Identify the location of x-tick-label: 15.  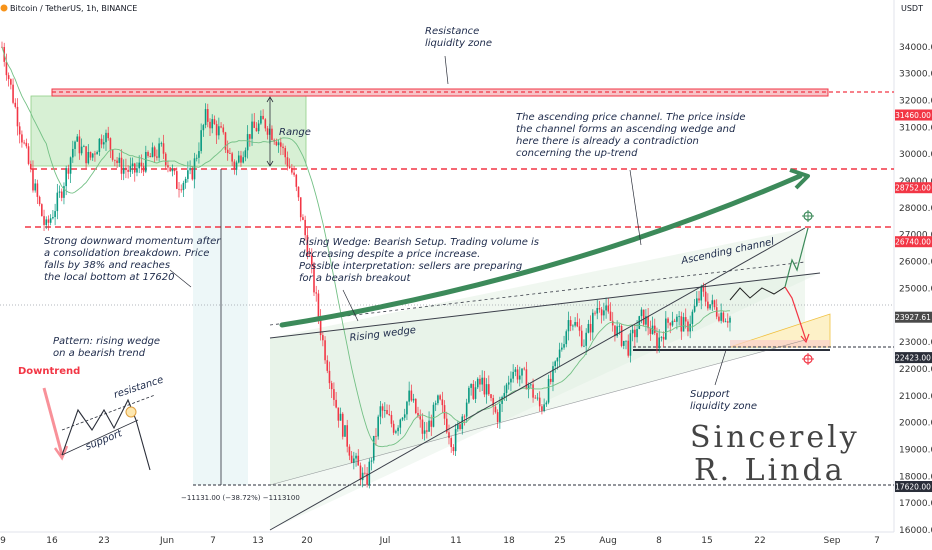
(706, 541).